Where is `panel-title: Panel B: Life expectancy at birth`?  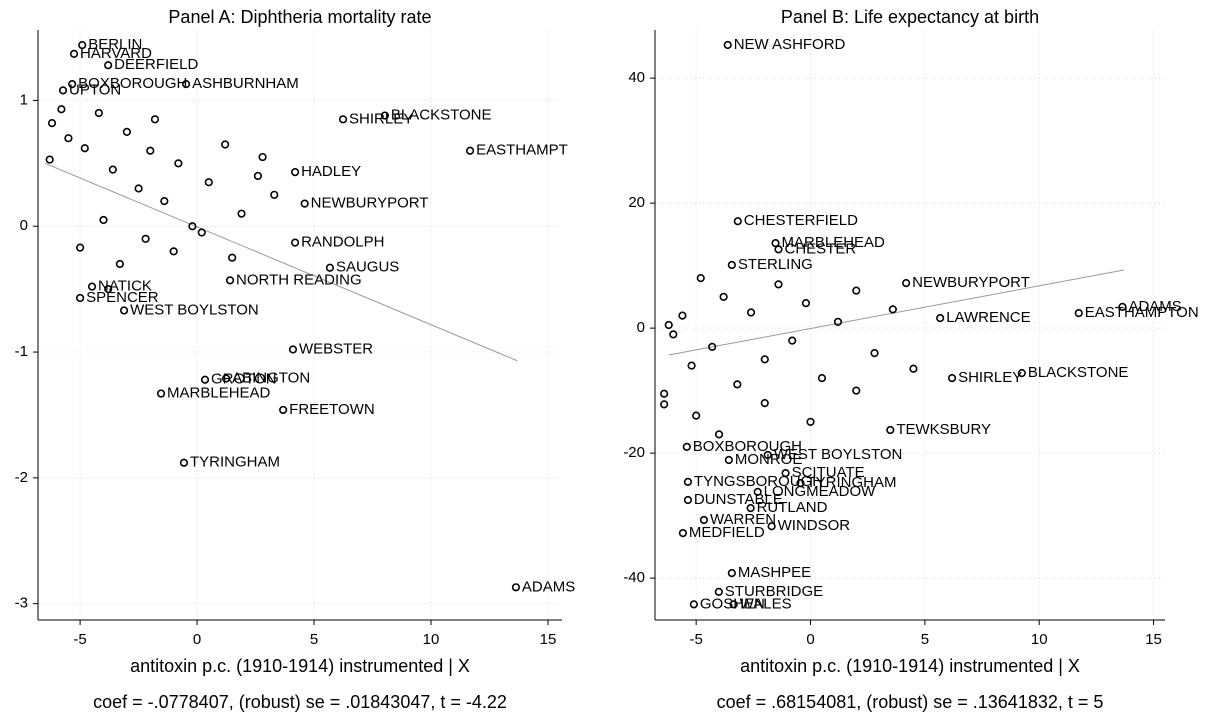
panel-title: Panel B: Life expectancy at birth is located at coordinates (910, 17).